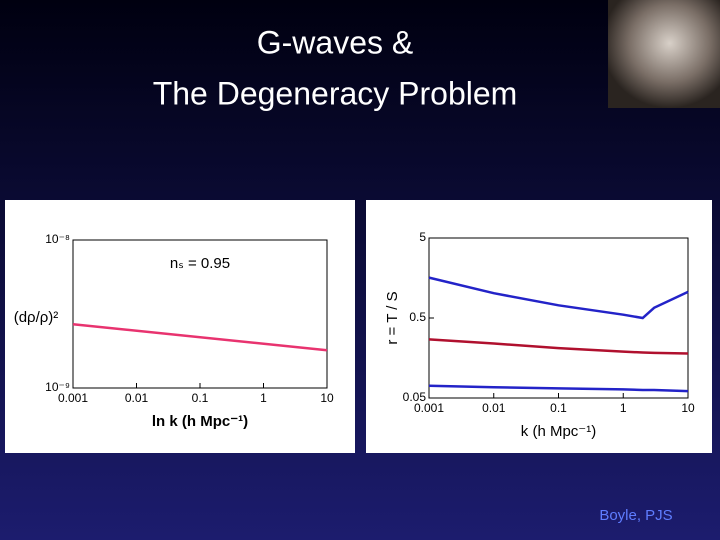 This screenshot has height=540, width=720. What do you see at coordinates (417, 317) in the screenshot?
I see `y-tick-label: 0.5` at bounding box center [417, 317].